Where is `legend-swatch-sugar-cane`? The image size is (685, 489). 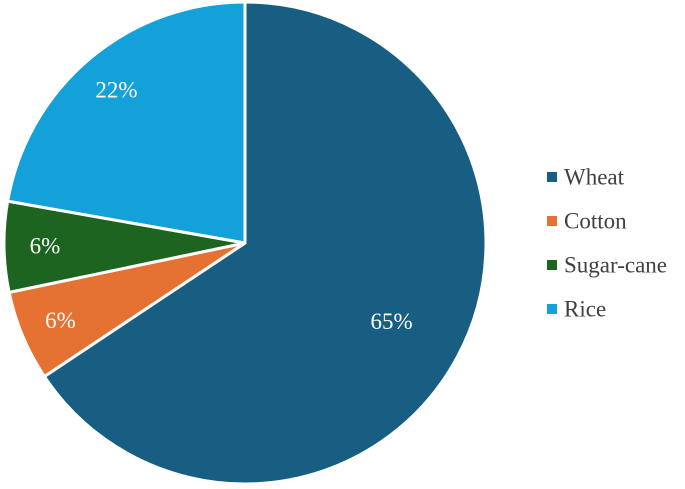 legend-swatch-sugar-cane is located at coordinates (552, 265).